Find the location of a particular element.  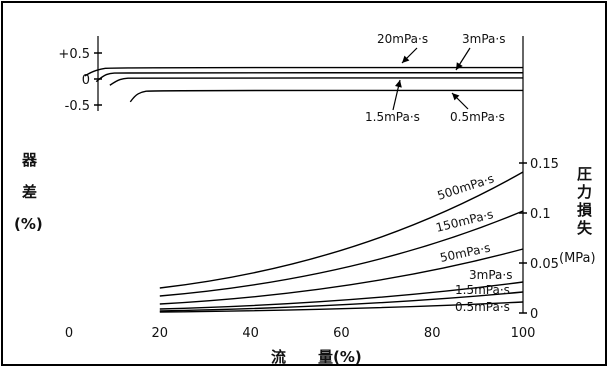

x-tick-label: 0 is located at coordinates (69, 333).